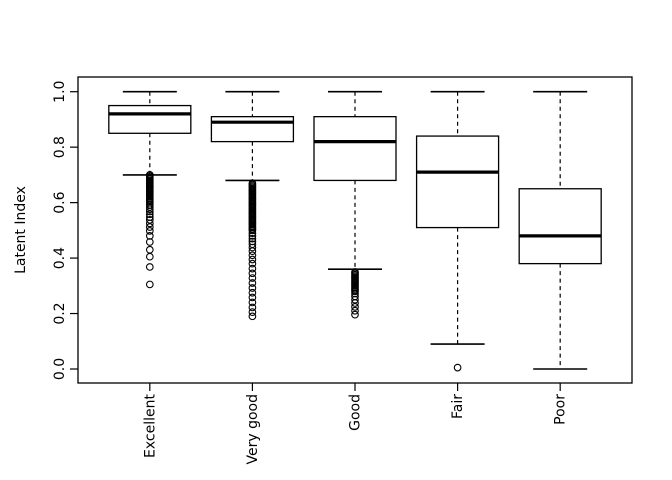  I want to click on y-tick-label: 0.2, so click(60, 313).